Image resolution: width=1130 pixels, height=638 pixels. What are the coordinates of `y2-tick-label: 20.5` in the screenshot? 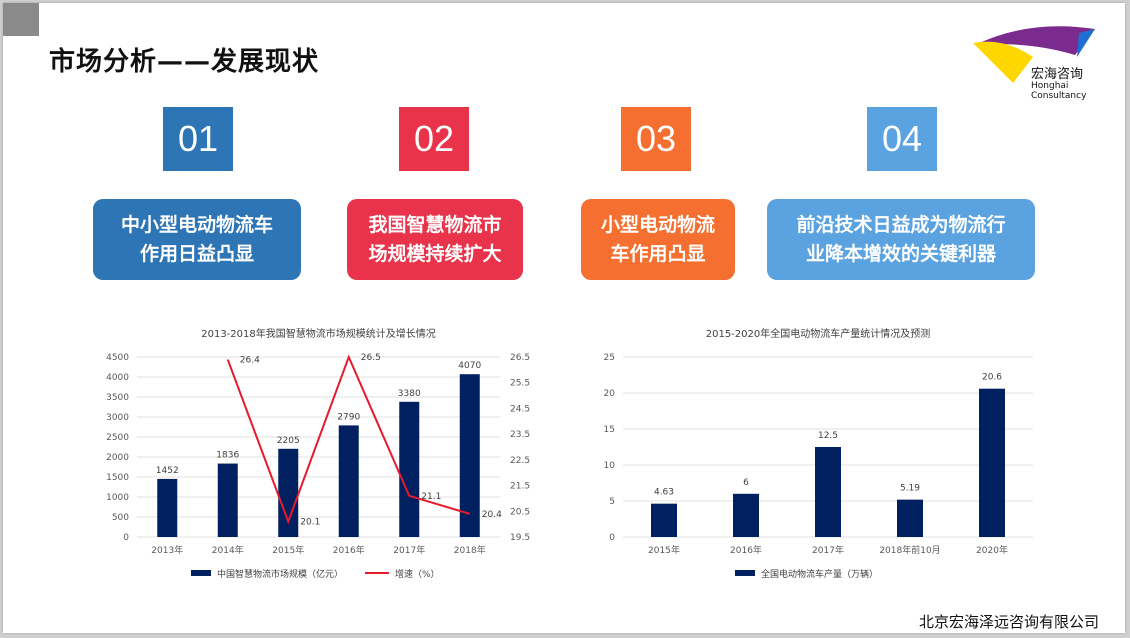 It's located at (520, 512).